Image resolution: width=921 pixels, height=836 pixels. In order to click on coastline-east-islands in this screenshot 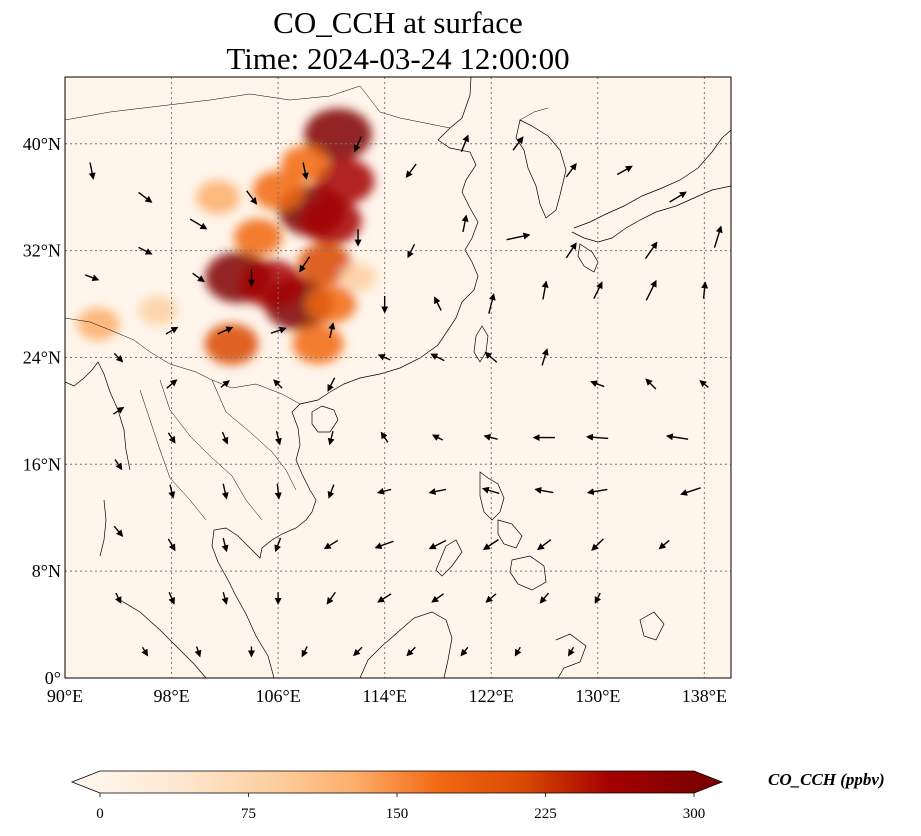, I will do `click(652, 626)`.